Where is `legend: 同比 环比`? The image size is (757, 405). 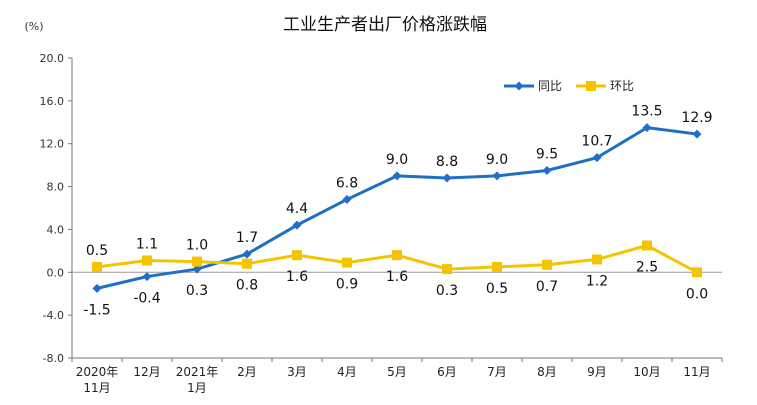
legend: 同比 环比 is located at coordinates (569, 86).